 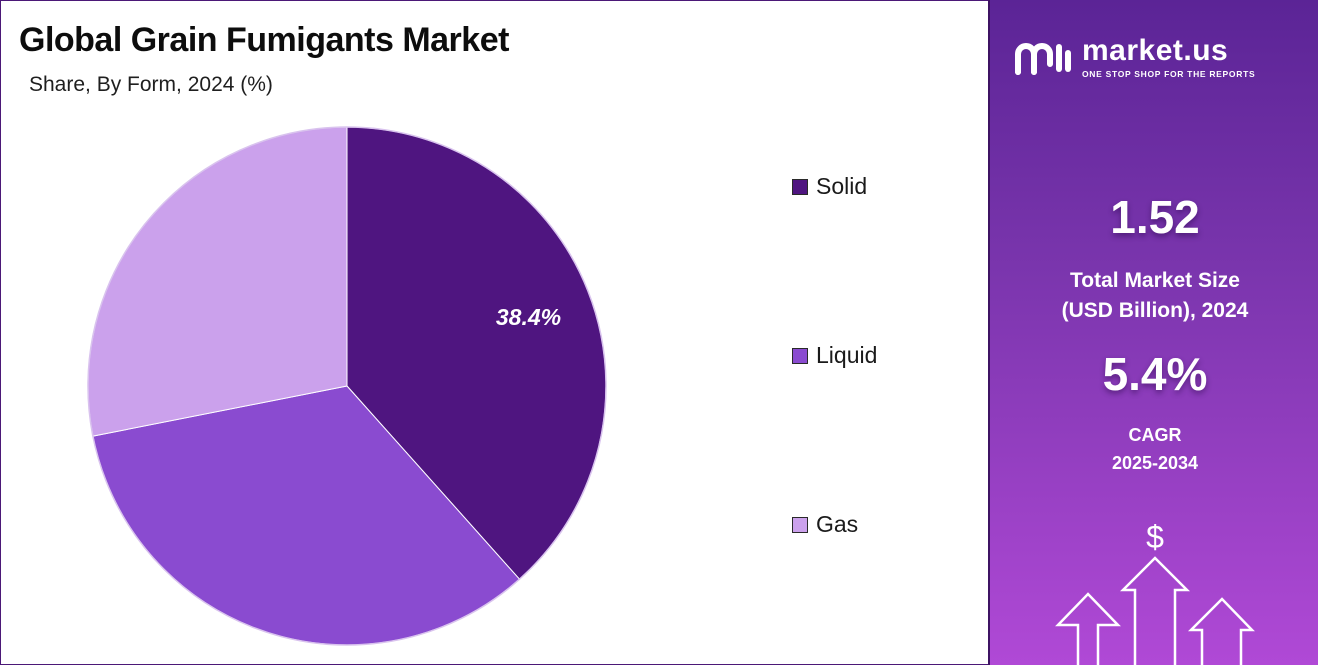 What do you see at coordinates (1155, 463) in the screenshot?
I see `cagr-period: 2025-2034` at bounding box center [1155, 463].